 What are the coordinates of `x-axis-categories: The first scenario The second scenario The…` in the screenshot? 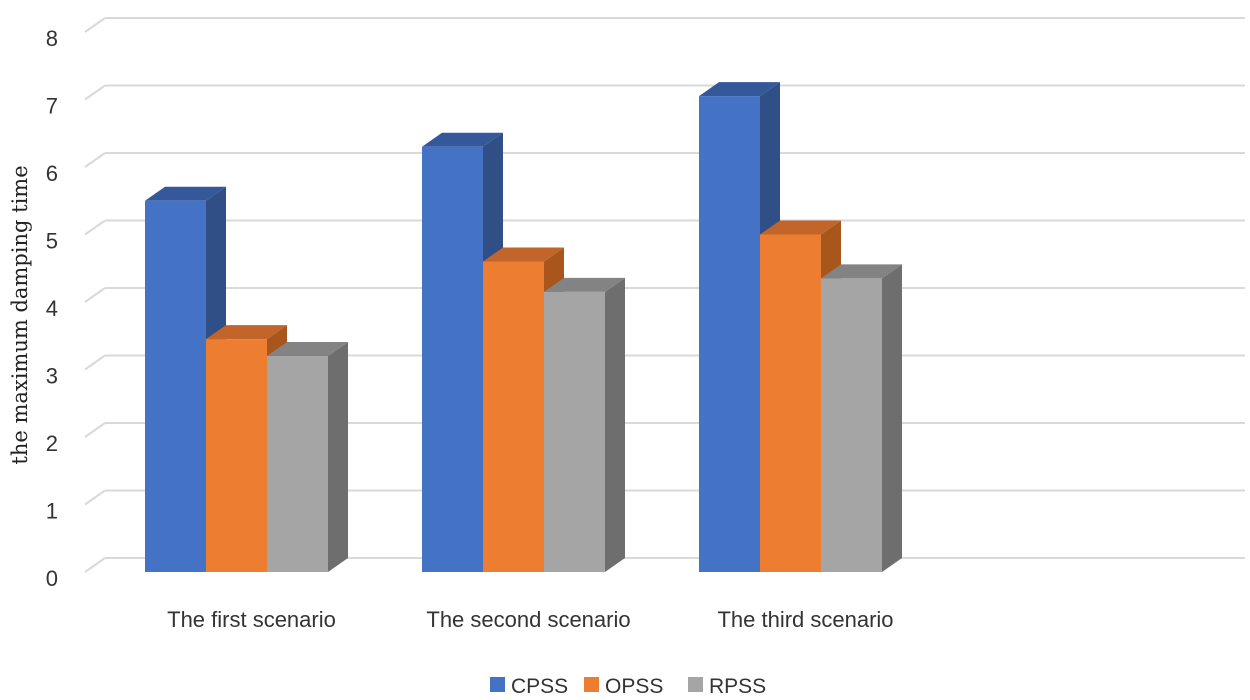 It's located at (530, 619).